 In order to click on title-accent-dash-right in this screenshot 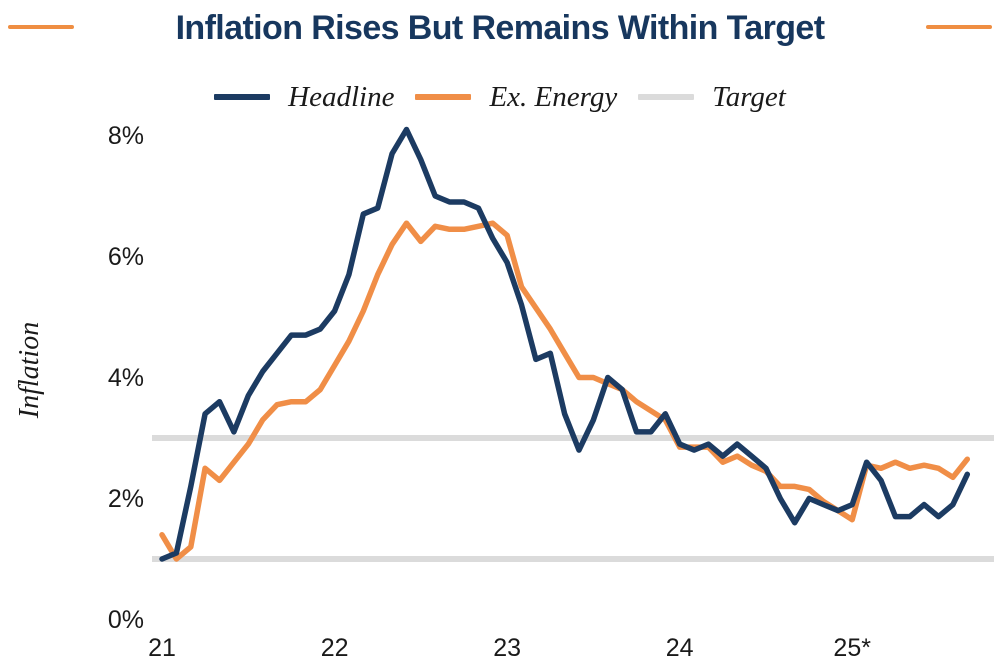, I will do `click(959, 27)`.